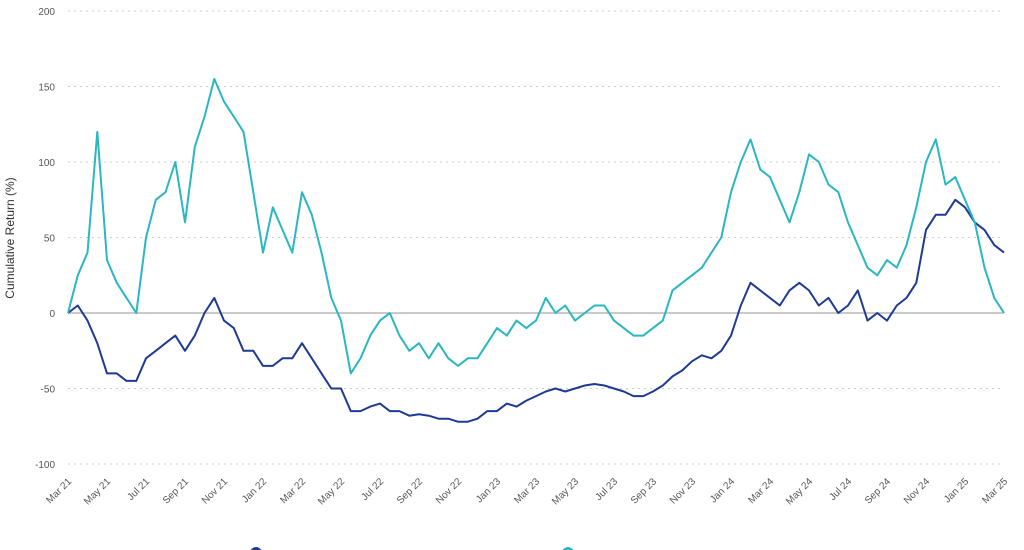 The width and height of the screenshot is (1024, 550). What do you see at coordinates (331, 491) in the screenshot?
I see `x-tick-label: May 22` at bounding box center [331, 491].